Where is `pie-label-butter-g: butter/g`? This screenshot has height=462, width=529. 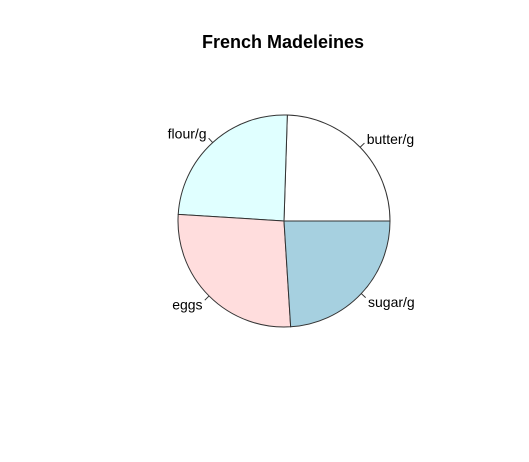 pie-label-butter-g: butter/g is located at coordinates (390, 139).